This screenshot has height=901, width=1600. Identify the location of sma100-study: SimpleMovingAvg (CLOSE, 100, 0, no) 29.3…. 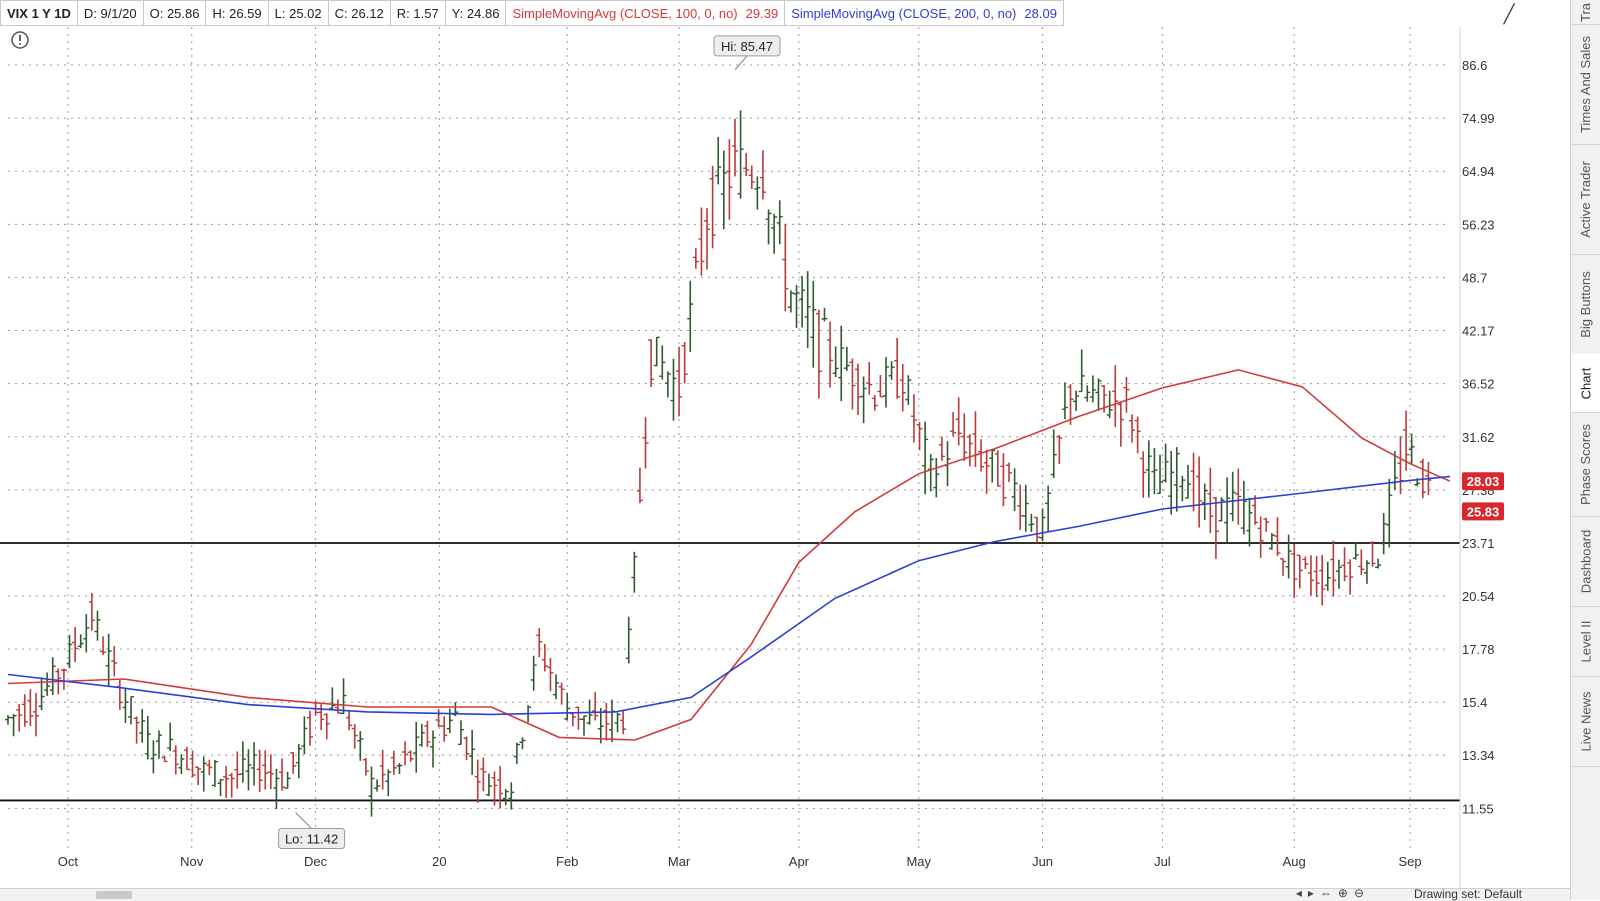
(646, 13).